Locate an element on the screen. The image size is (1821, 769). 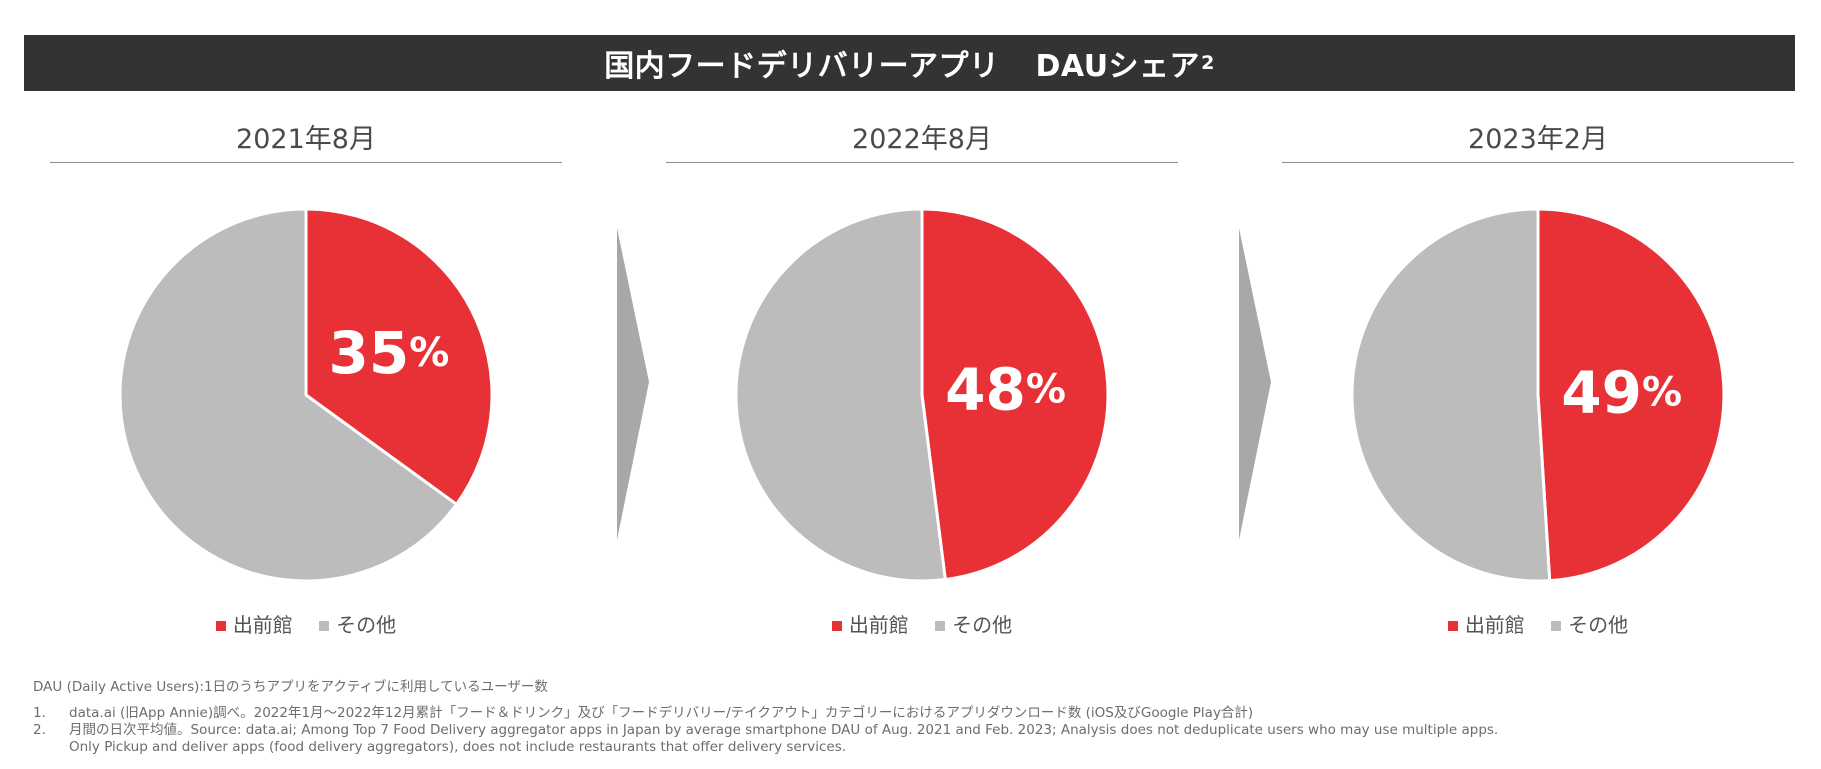
banner-footnote-ref: 2 is located at coordinates (1208, 63).